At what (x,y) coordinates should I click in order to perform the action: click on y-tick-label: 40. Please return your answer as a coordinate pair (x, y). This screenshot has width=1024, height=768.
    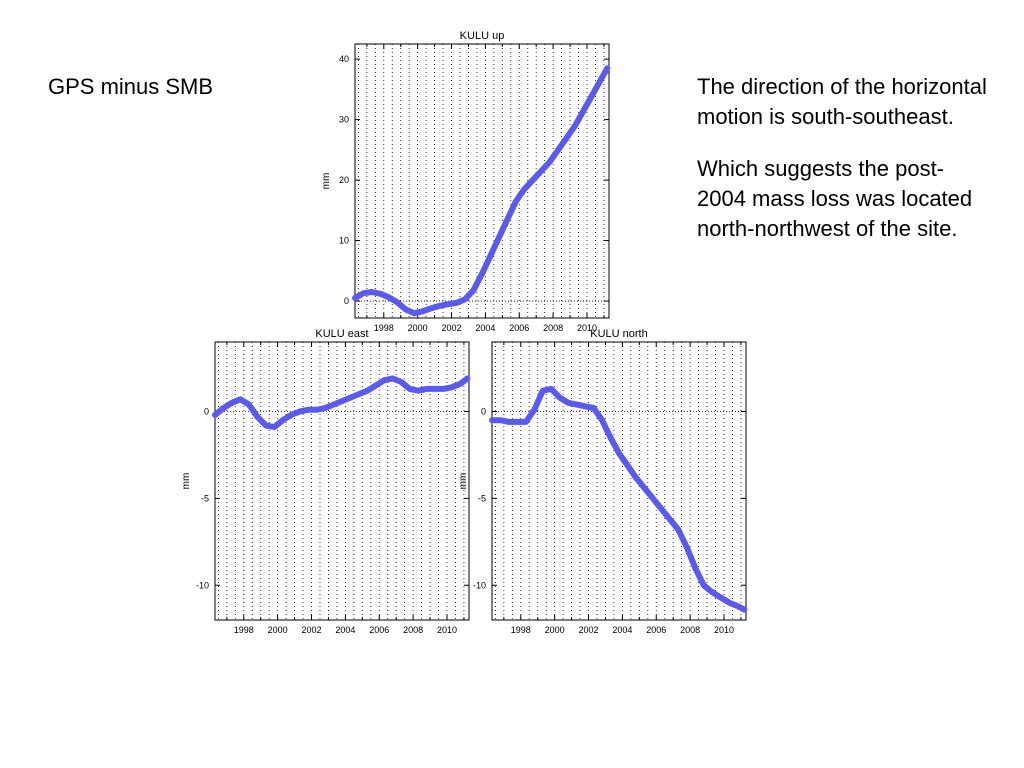
    Looking at the image, I should click on (344, 59).